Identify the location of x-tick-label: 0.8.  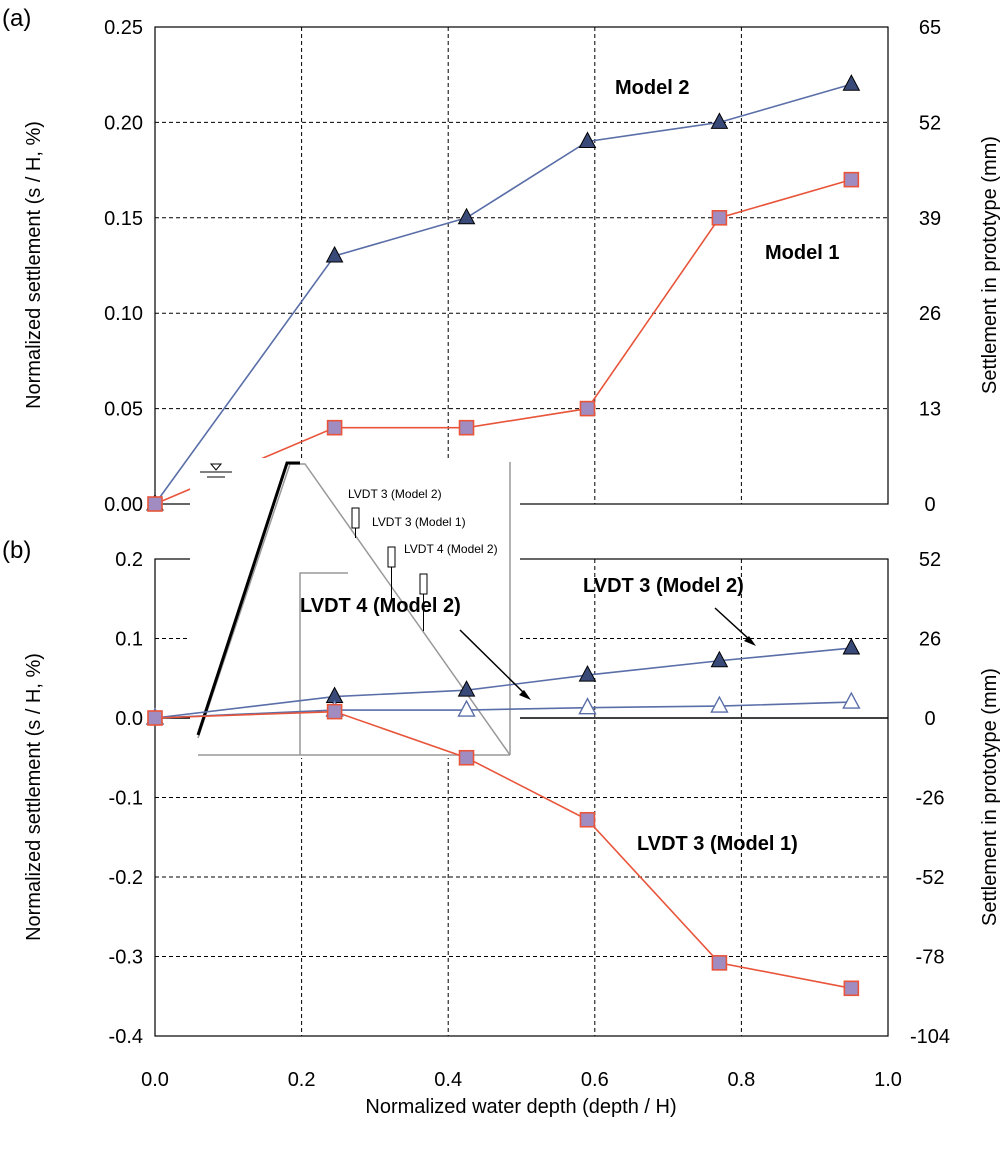
(741, 1080).